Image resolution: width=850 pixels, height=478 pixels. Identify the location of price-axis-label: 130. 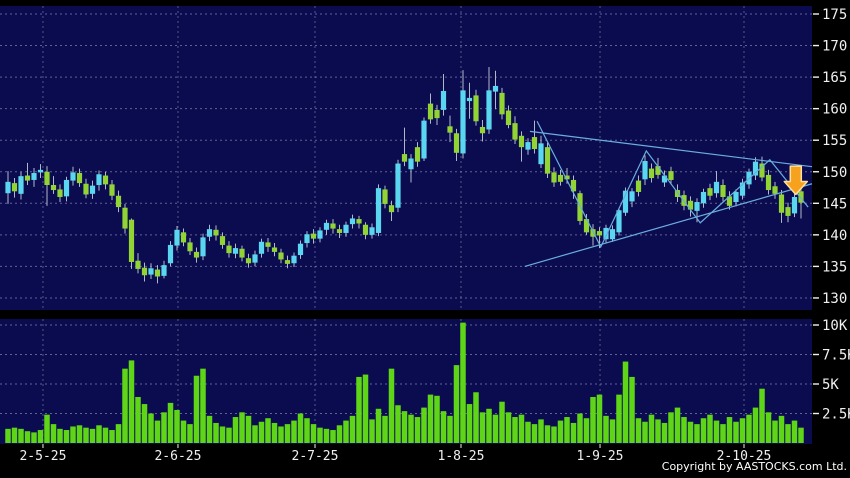
(834, 299).